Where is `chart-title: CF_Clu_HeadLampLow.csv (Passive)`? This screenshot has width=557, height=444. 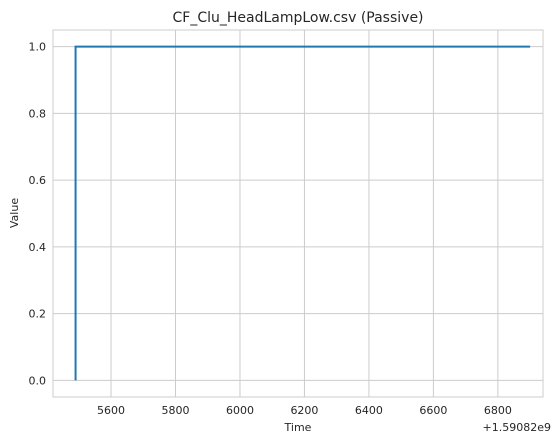 chart-title: CF_Clu_HeadLampLow.csv (Passive) is located at coordinates (297, 18).